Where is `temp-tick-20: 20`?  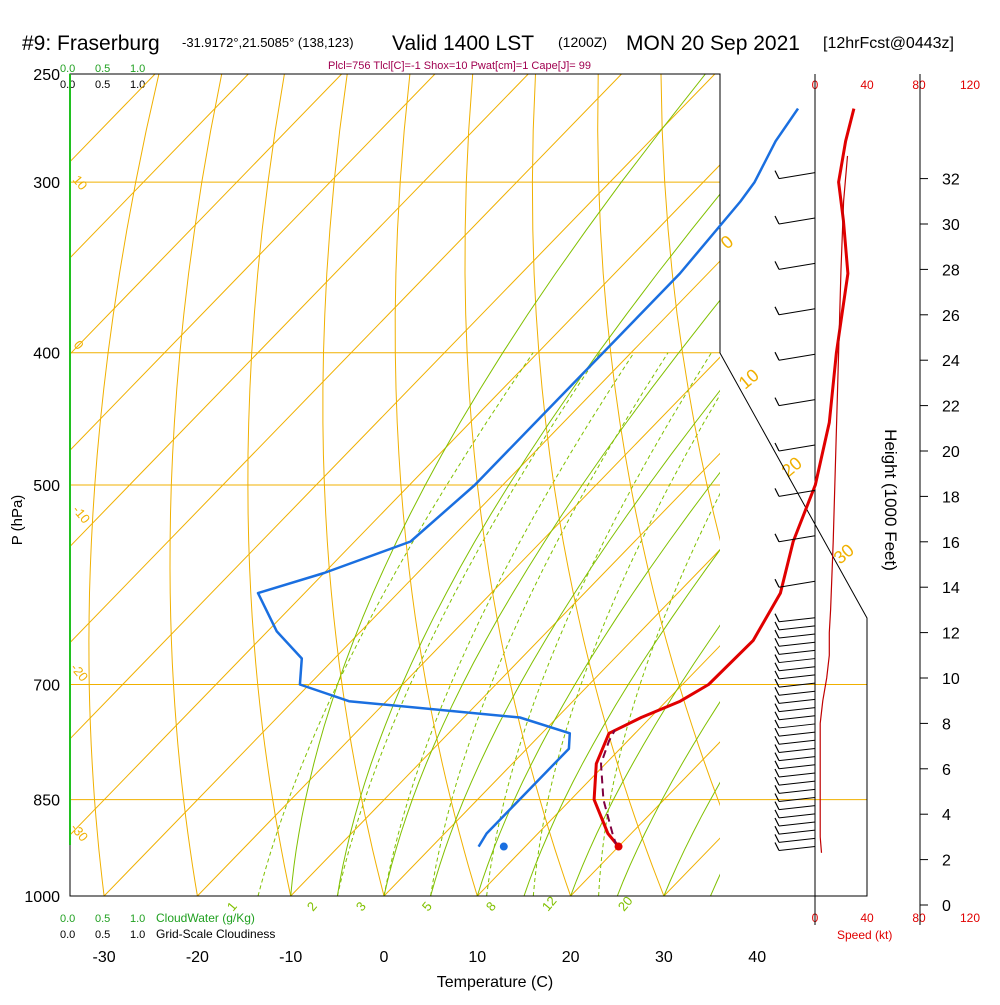 temp-tick-20: 20 is located at coordinates (571, 957).